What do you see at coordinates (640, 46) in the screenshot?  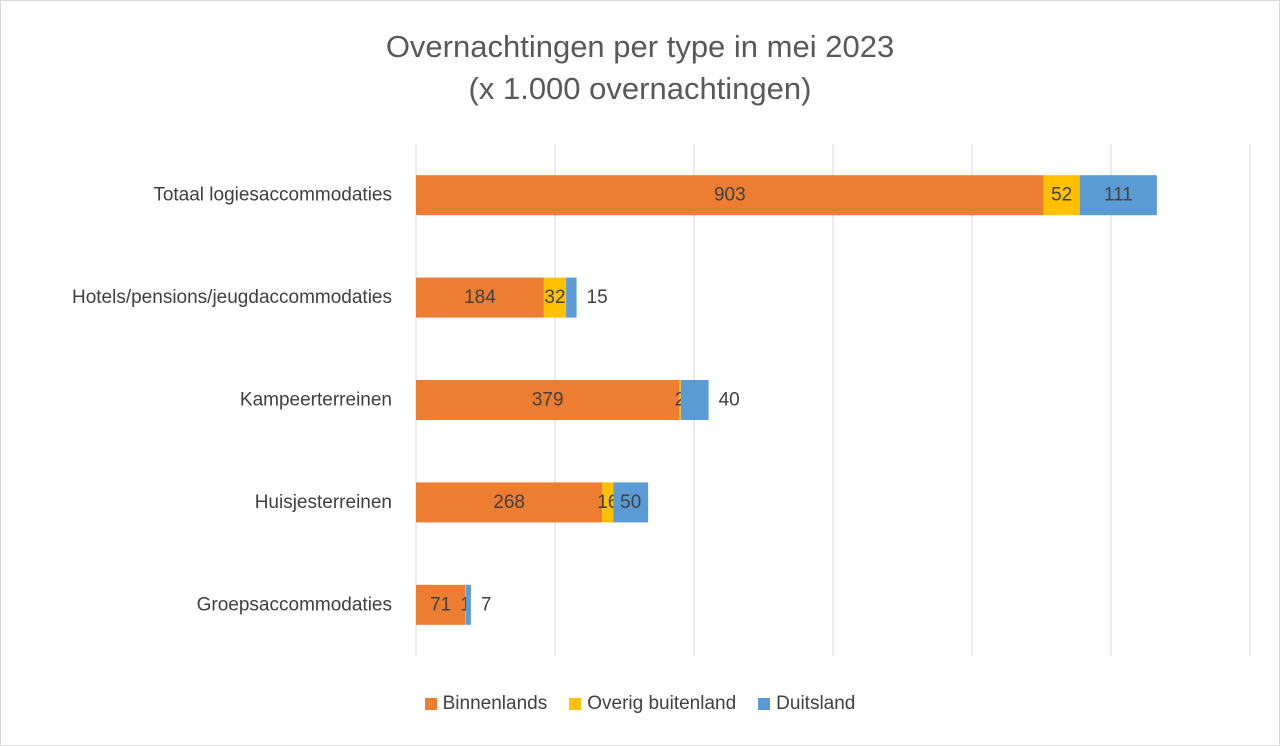 I see `chart-title: Overnachtingen per type in mei 2023` at bounding box center [640, 46].